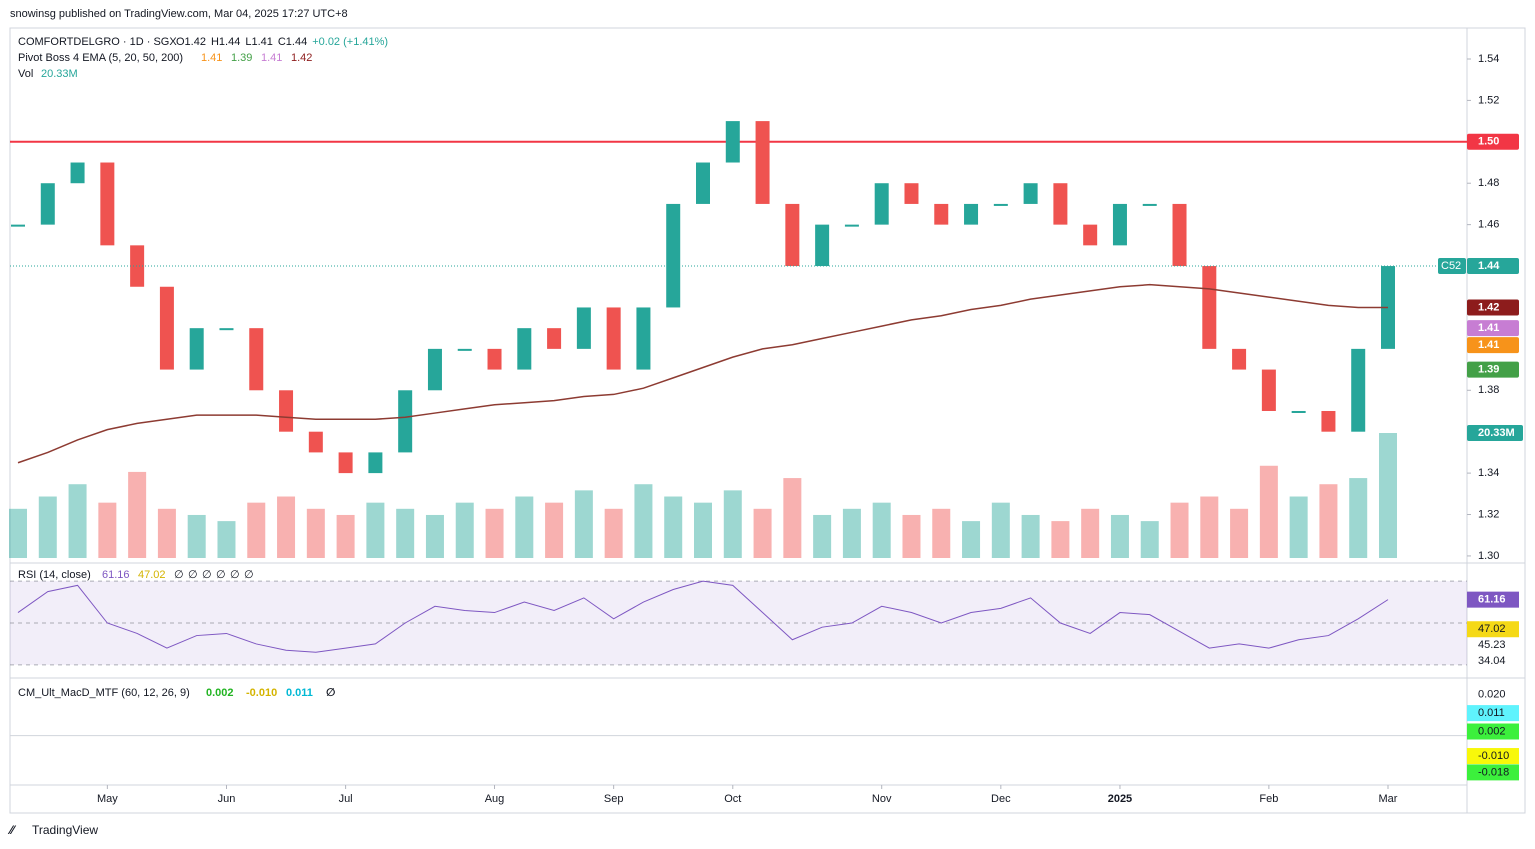  What do you see at coordinates (225, 42) in the screenshot?
I see `quote-item: H1.44` at bounding box center [225, 42].